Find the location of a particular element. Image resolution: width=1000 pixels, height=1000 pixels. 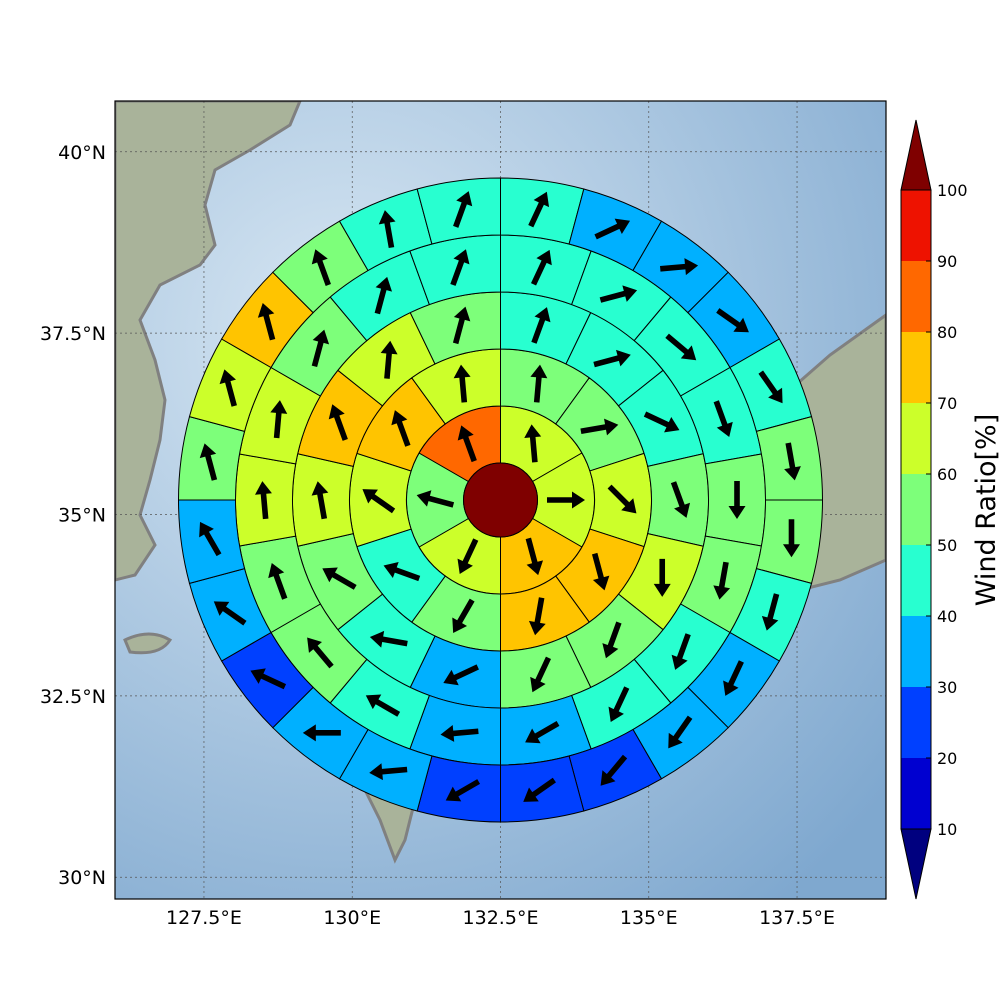

colorbar-over-extension is located at coordinates (916, 155).